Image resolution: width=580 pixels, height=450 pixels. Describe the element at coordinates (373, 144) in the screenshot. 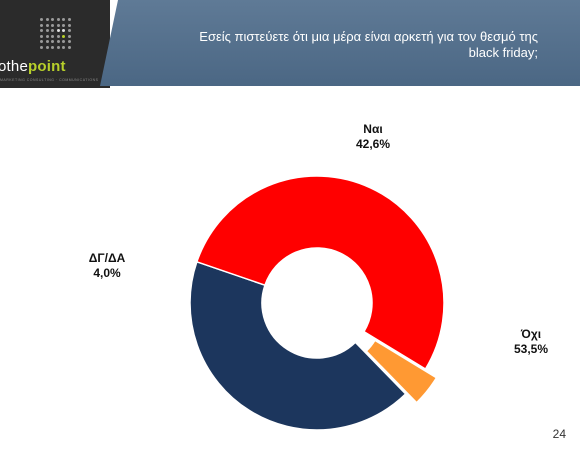

I see `slice-value-label: 42,6%` at that location.